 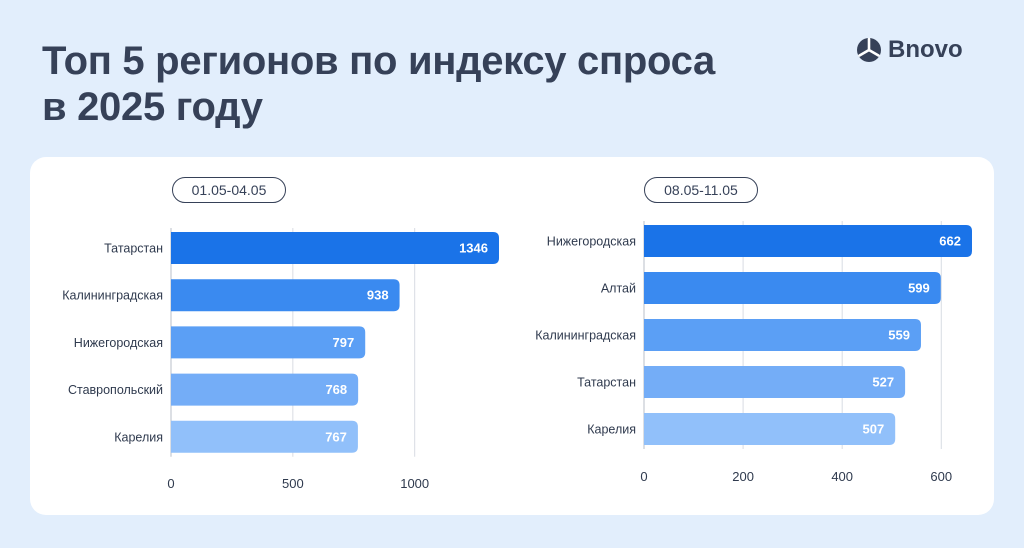 What do you see at coordinates (378, 295) in the screenshot?
I see `bar-value-label: 938` at bounding box center [378, 295].